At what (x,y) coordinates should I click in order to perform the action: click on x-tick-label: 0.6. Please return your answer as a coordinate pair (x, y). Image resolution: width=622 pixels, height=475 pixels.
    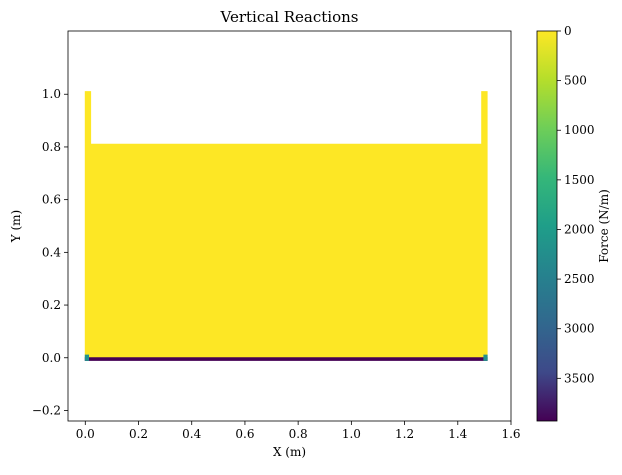
    Looking at the image, I should click on (244, 434).